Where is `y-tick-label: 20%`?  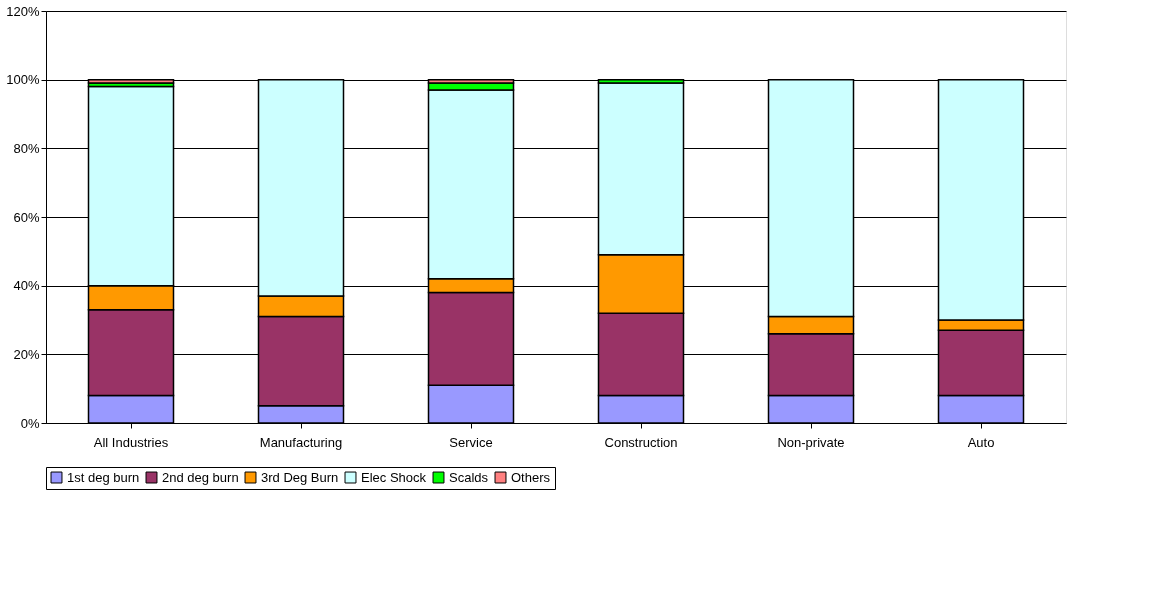
y-tick-label: 20% is located at coordinates (26, 354).